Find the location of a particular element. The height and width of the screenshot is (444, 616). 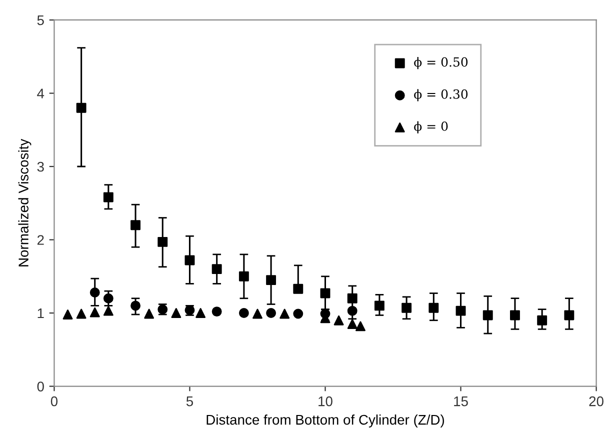

y-tick-label: 0 is located at coordinates (40, 387).